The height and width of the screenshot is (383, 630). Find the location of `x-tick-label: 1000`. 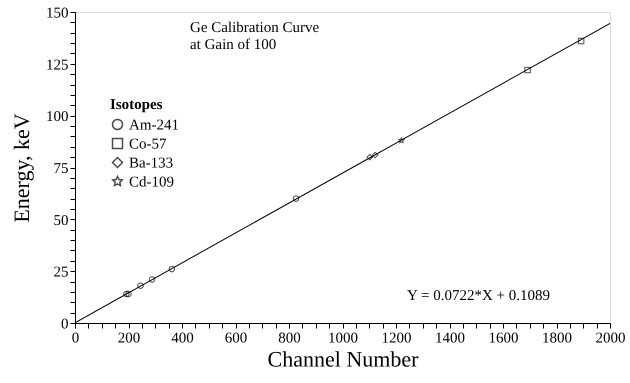

x-tick-label: 1000 is located at coordinates (343, 338).